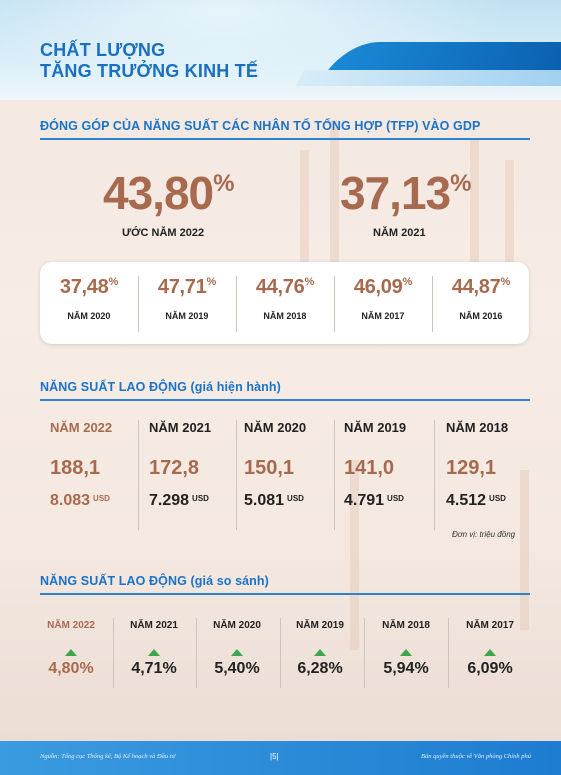 The width and height of the screenshot is (561, 775). What do you see at coordinates (285, 400) in the screenshot?
I see `labor-current-rule` at bounding box center [285, 400].